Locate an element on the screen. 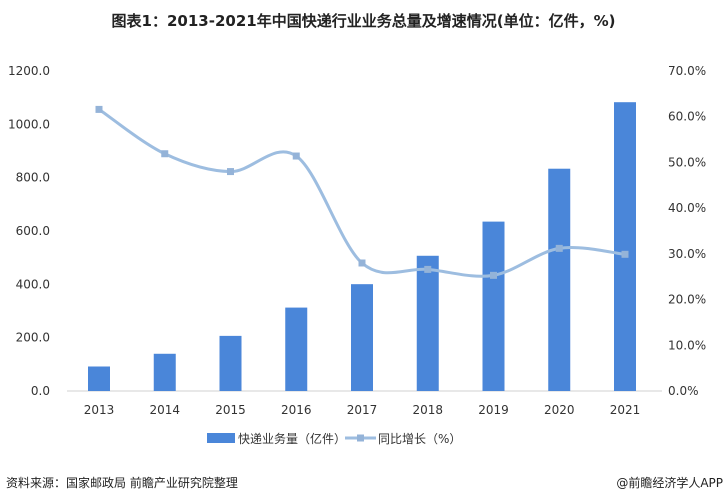  source-note: 资料来源：国家邮政局 前瞻产业研究院整理 is located at coordinates (122, 483).